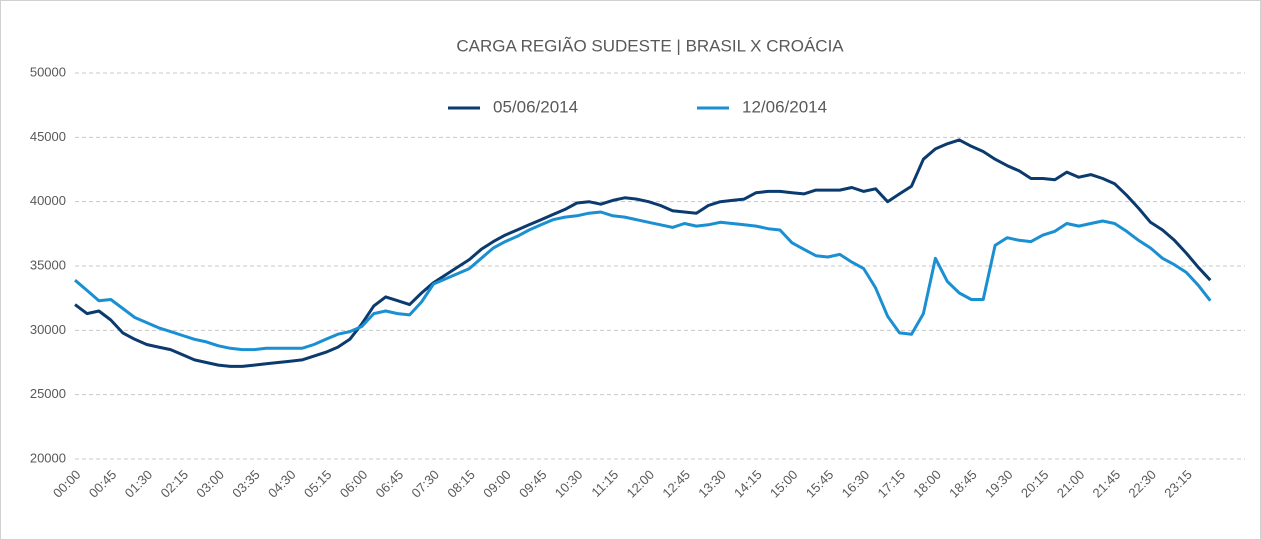  What do you see at coordinates (48, 329) in the screenshot?
I see `y-tick-label: 30000` at bounding box center [48, 329].